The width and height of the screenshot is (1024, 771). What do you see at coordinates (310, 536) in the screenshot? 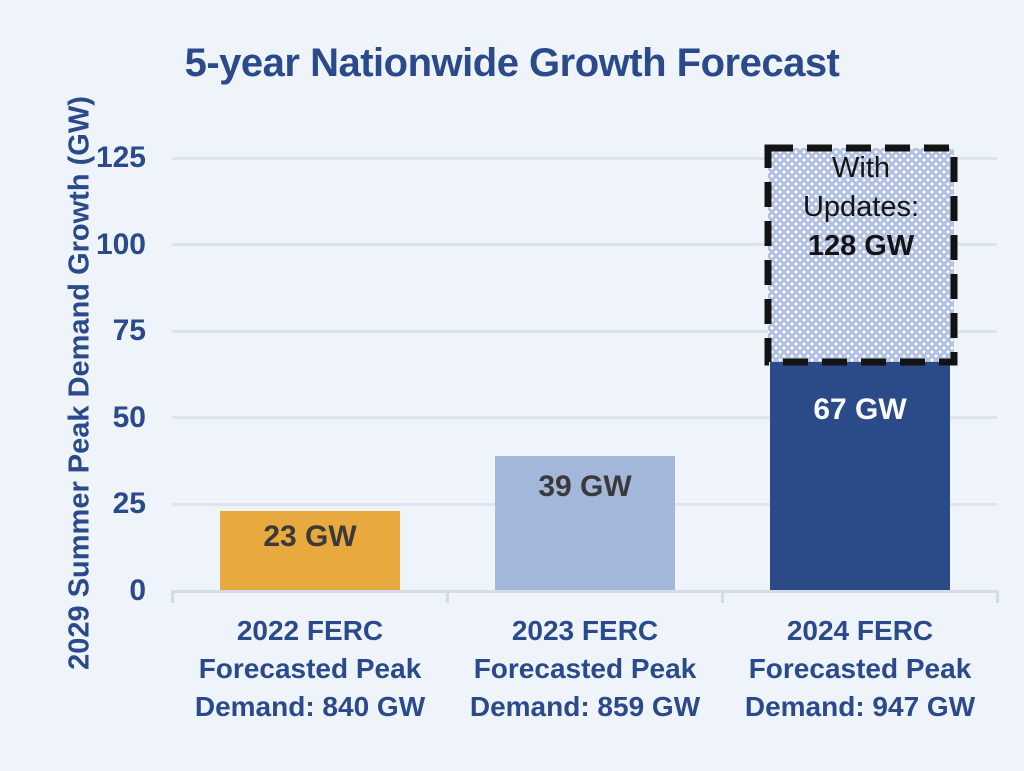
I see `bar-value-label: 23 GW` at bounding box center [310, 536].